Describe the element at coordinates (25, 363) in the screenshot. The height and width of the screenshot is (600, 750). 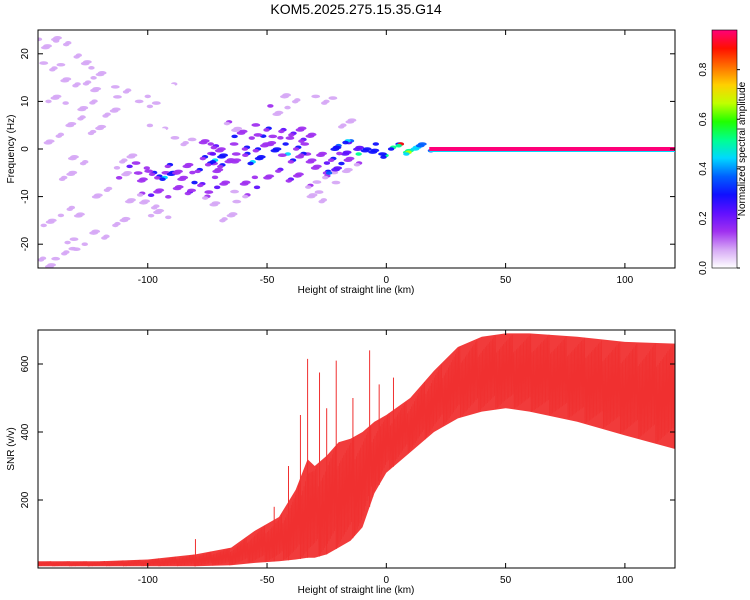
I see `snr-ytick-label: 600` at that location.